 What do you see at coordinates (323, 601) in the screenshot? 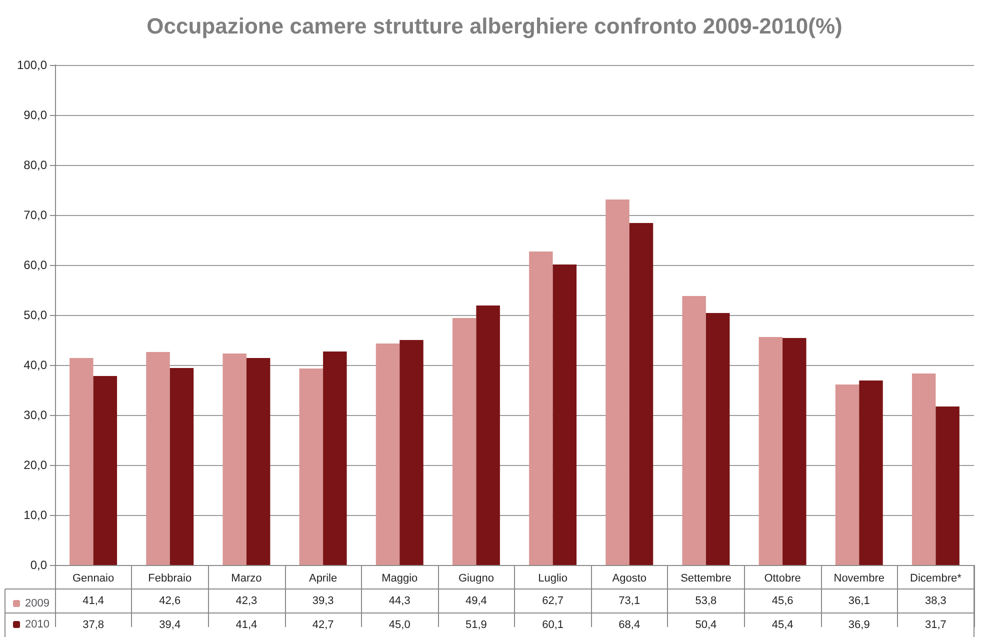
I see `data-label: 39,3` at bounding box center [323, 601].